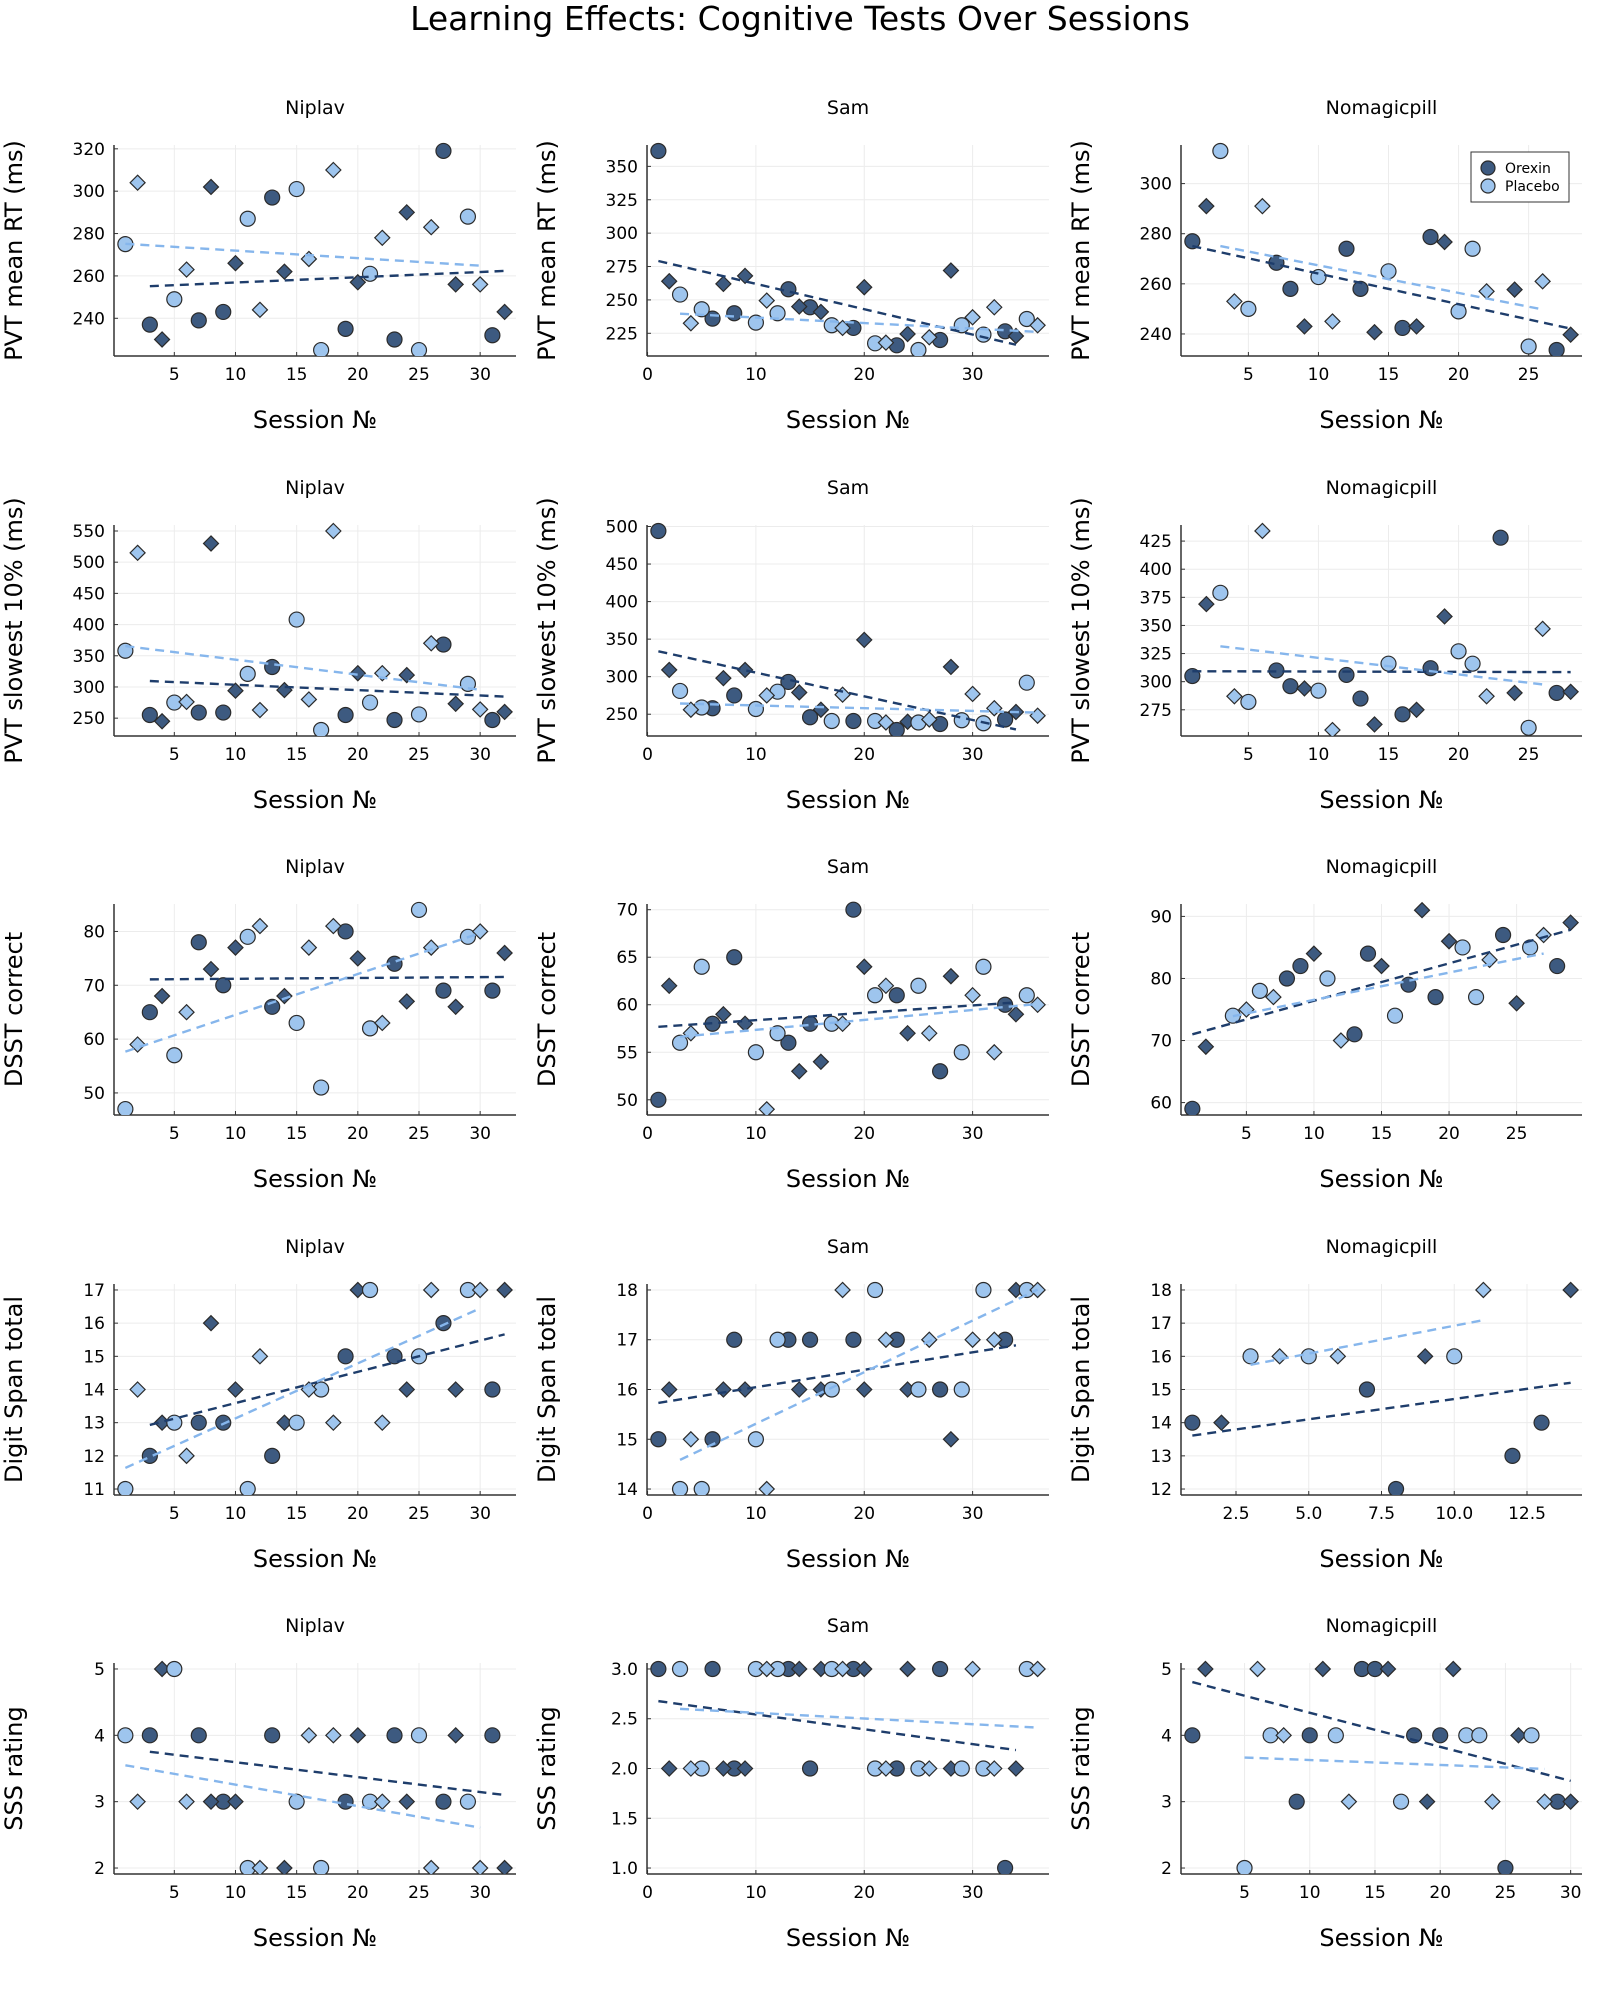  I want to click on y-axis-label: PVT slowest 10% (ms), so click(14, 630).